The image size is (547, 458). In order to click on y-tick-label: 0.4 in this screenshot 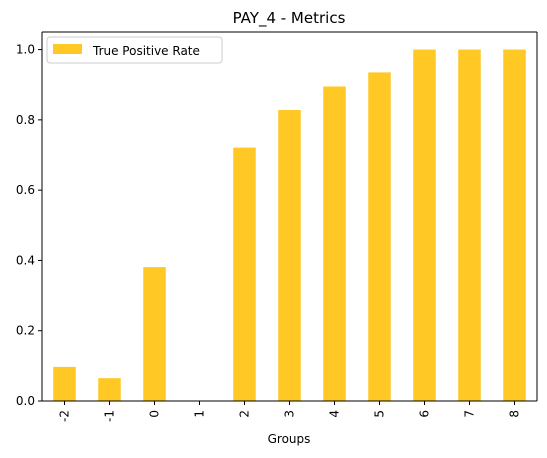, I will do `click(25, 260)`.